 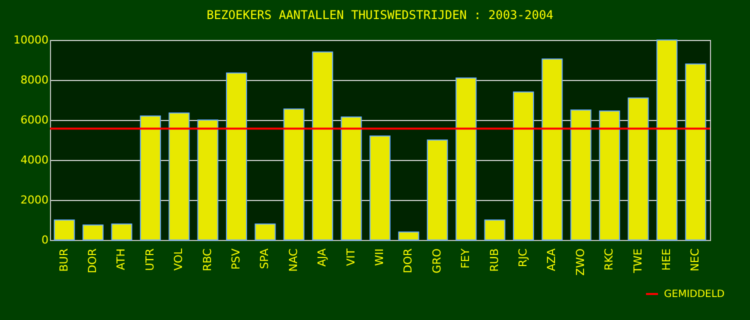 What do you see at coordinates (179, 259) in the screenshot?
I see `x-tick-label: VOL` at bounding box center [179, 259].